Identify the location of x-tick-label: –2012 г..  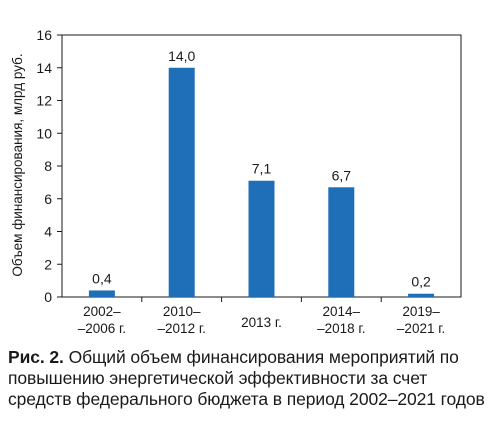
(182, 328).